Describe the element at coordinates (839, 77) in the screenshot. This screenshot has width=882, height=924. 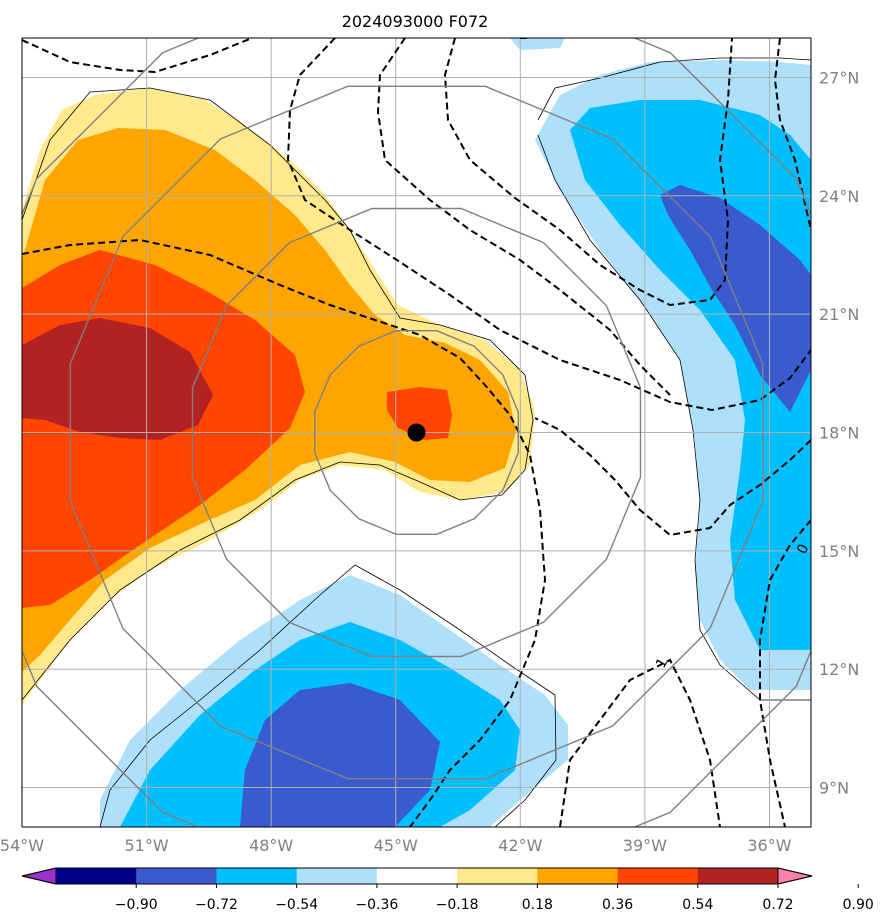
I see `lat-tick-label: 27°N` at that location.